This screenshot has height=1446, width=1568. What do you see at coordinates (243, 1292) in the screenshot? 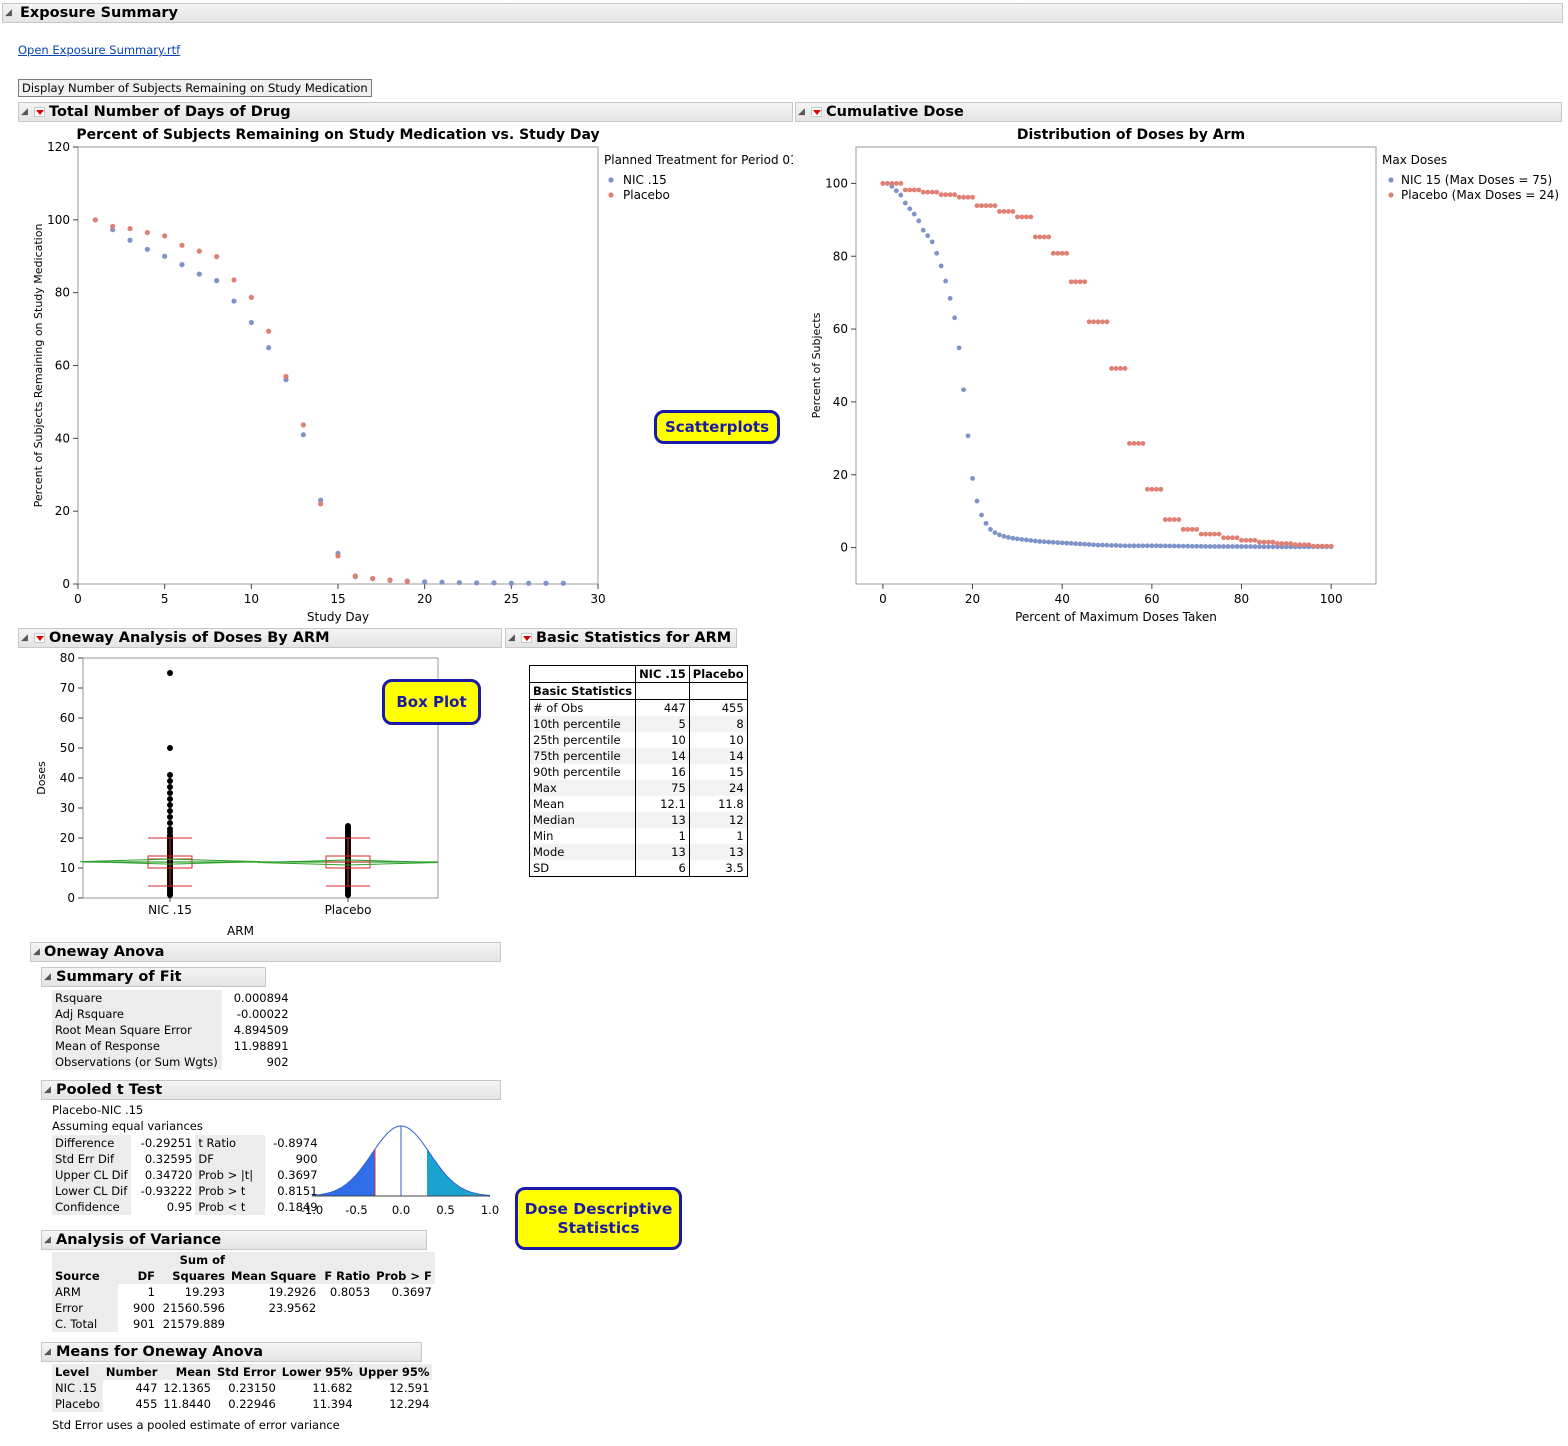
I see `table-row: ARM 1 19.293 19.2926 0.8053 0.3697` at bounding box center [243, 1292].